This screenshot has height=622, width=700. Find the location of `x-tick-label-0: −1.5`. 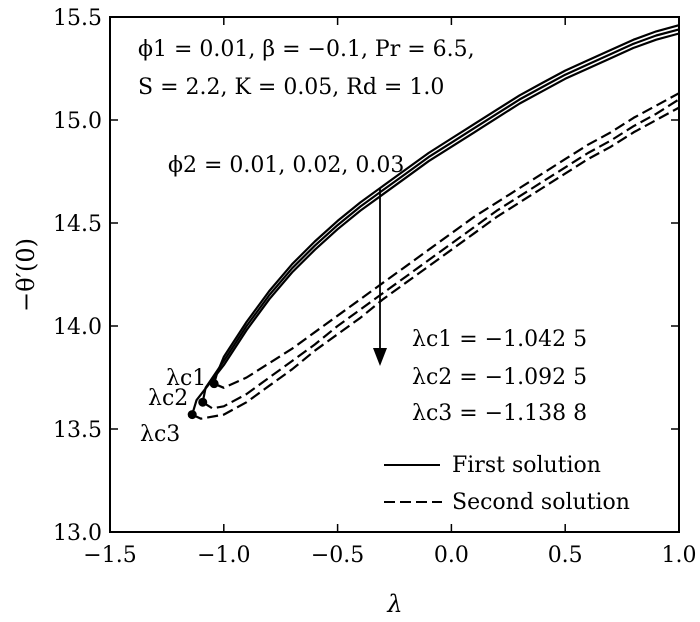

x-tick-label-0: −1.5 is located at coordinates (109, 555).